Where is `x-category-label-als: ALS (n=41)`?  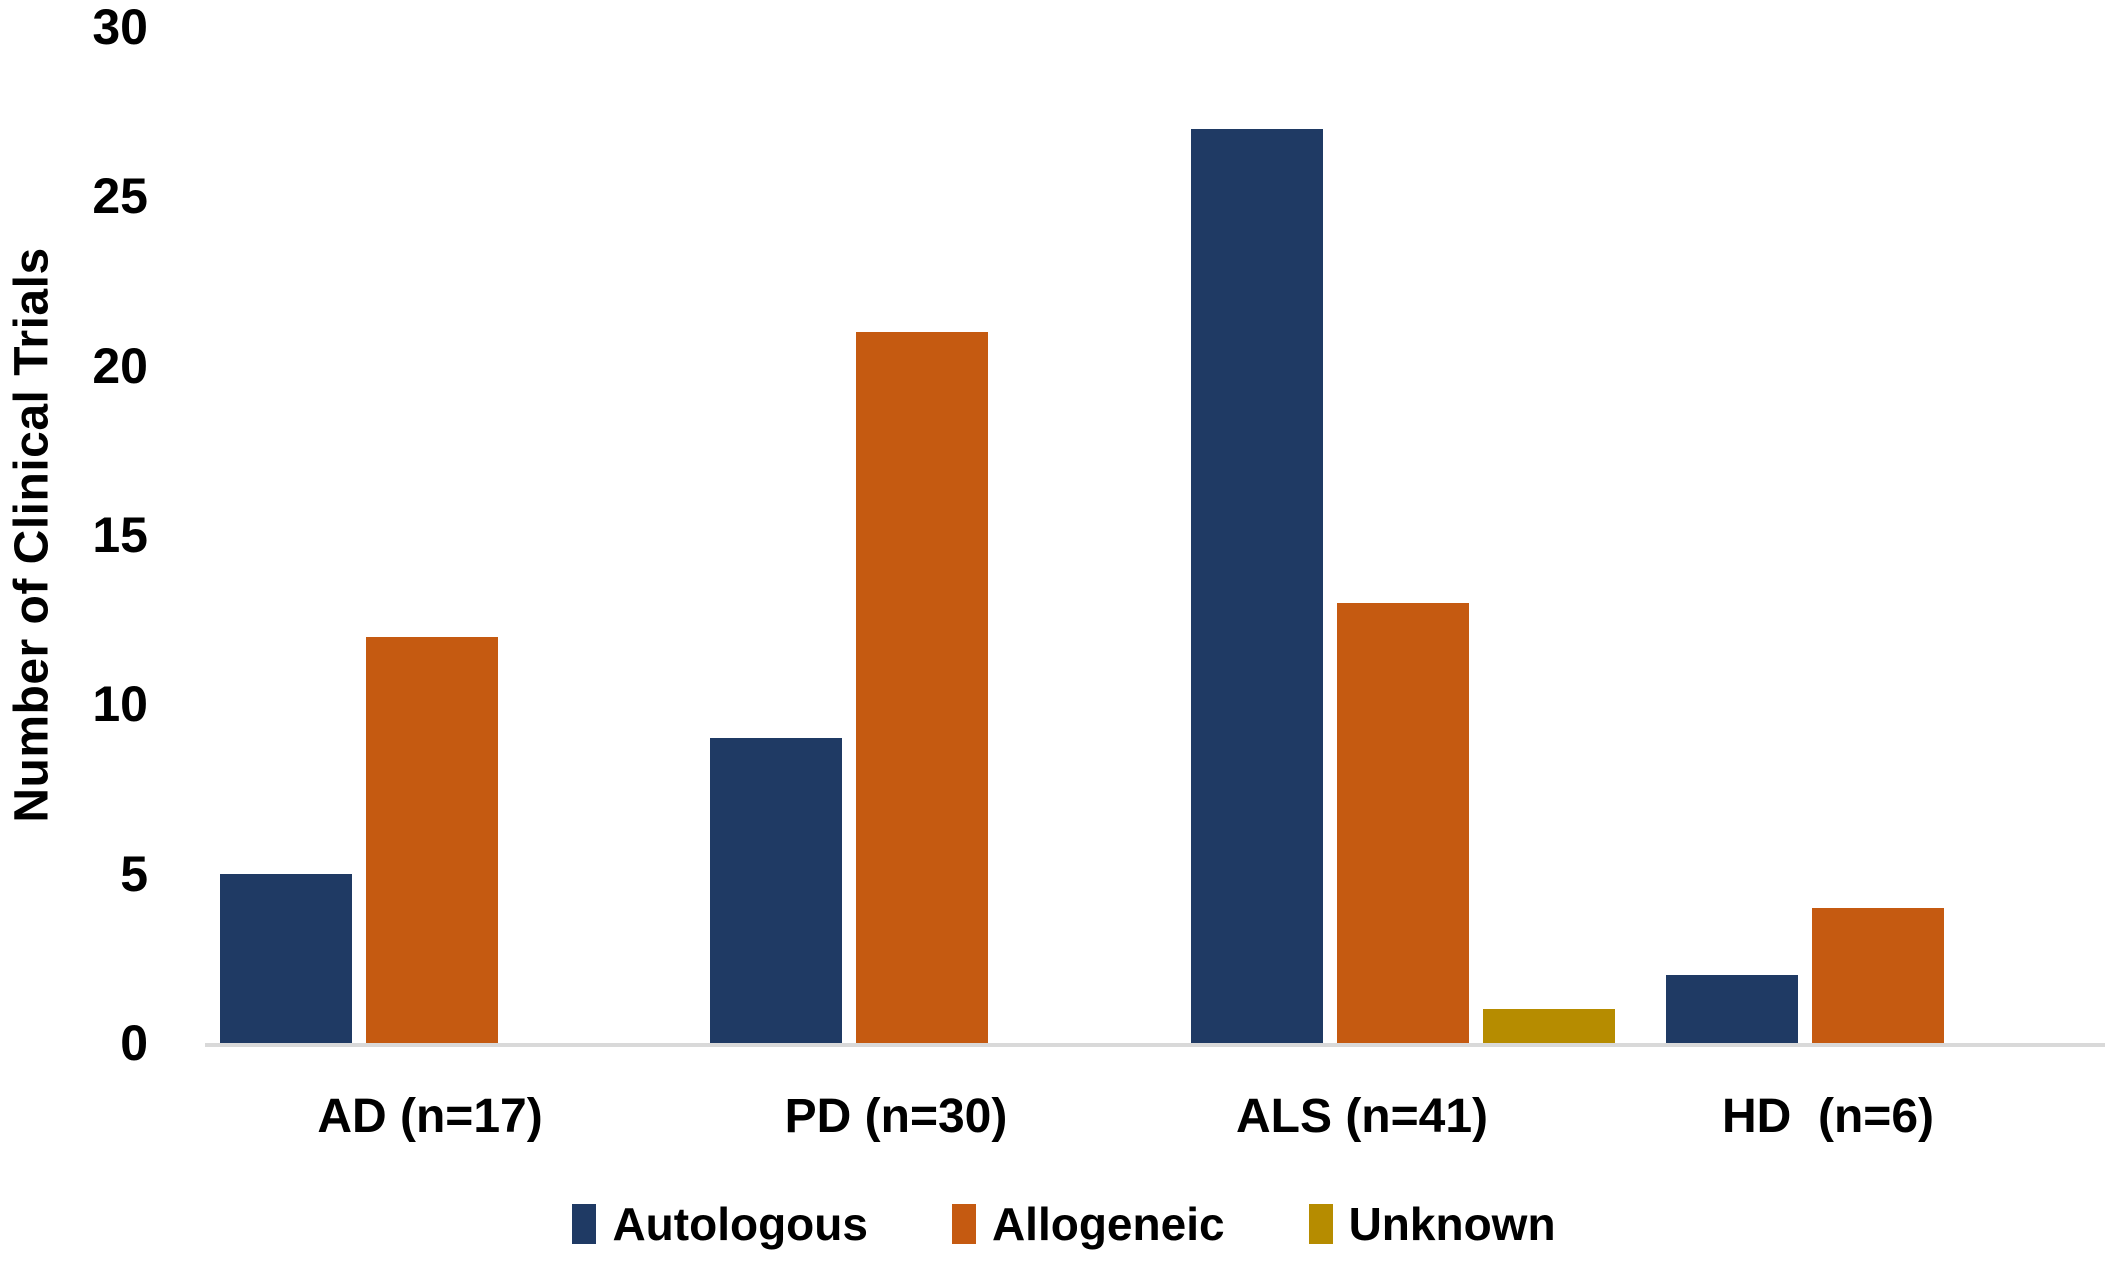 x-category-label-als: ALS (n=41) is located at coordinates (1362, 1116).